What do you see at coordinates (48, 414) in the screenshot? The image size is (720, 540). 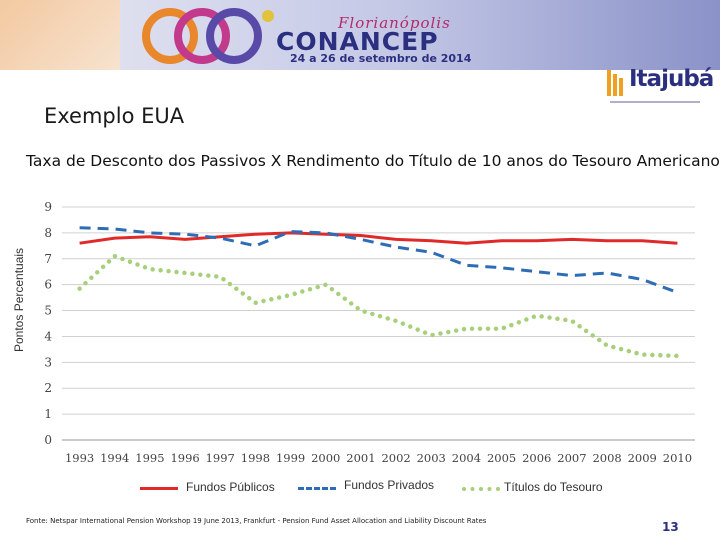 I see `y-tick-label: 1` at bounding box center [48, 414].